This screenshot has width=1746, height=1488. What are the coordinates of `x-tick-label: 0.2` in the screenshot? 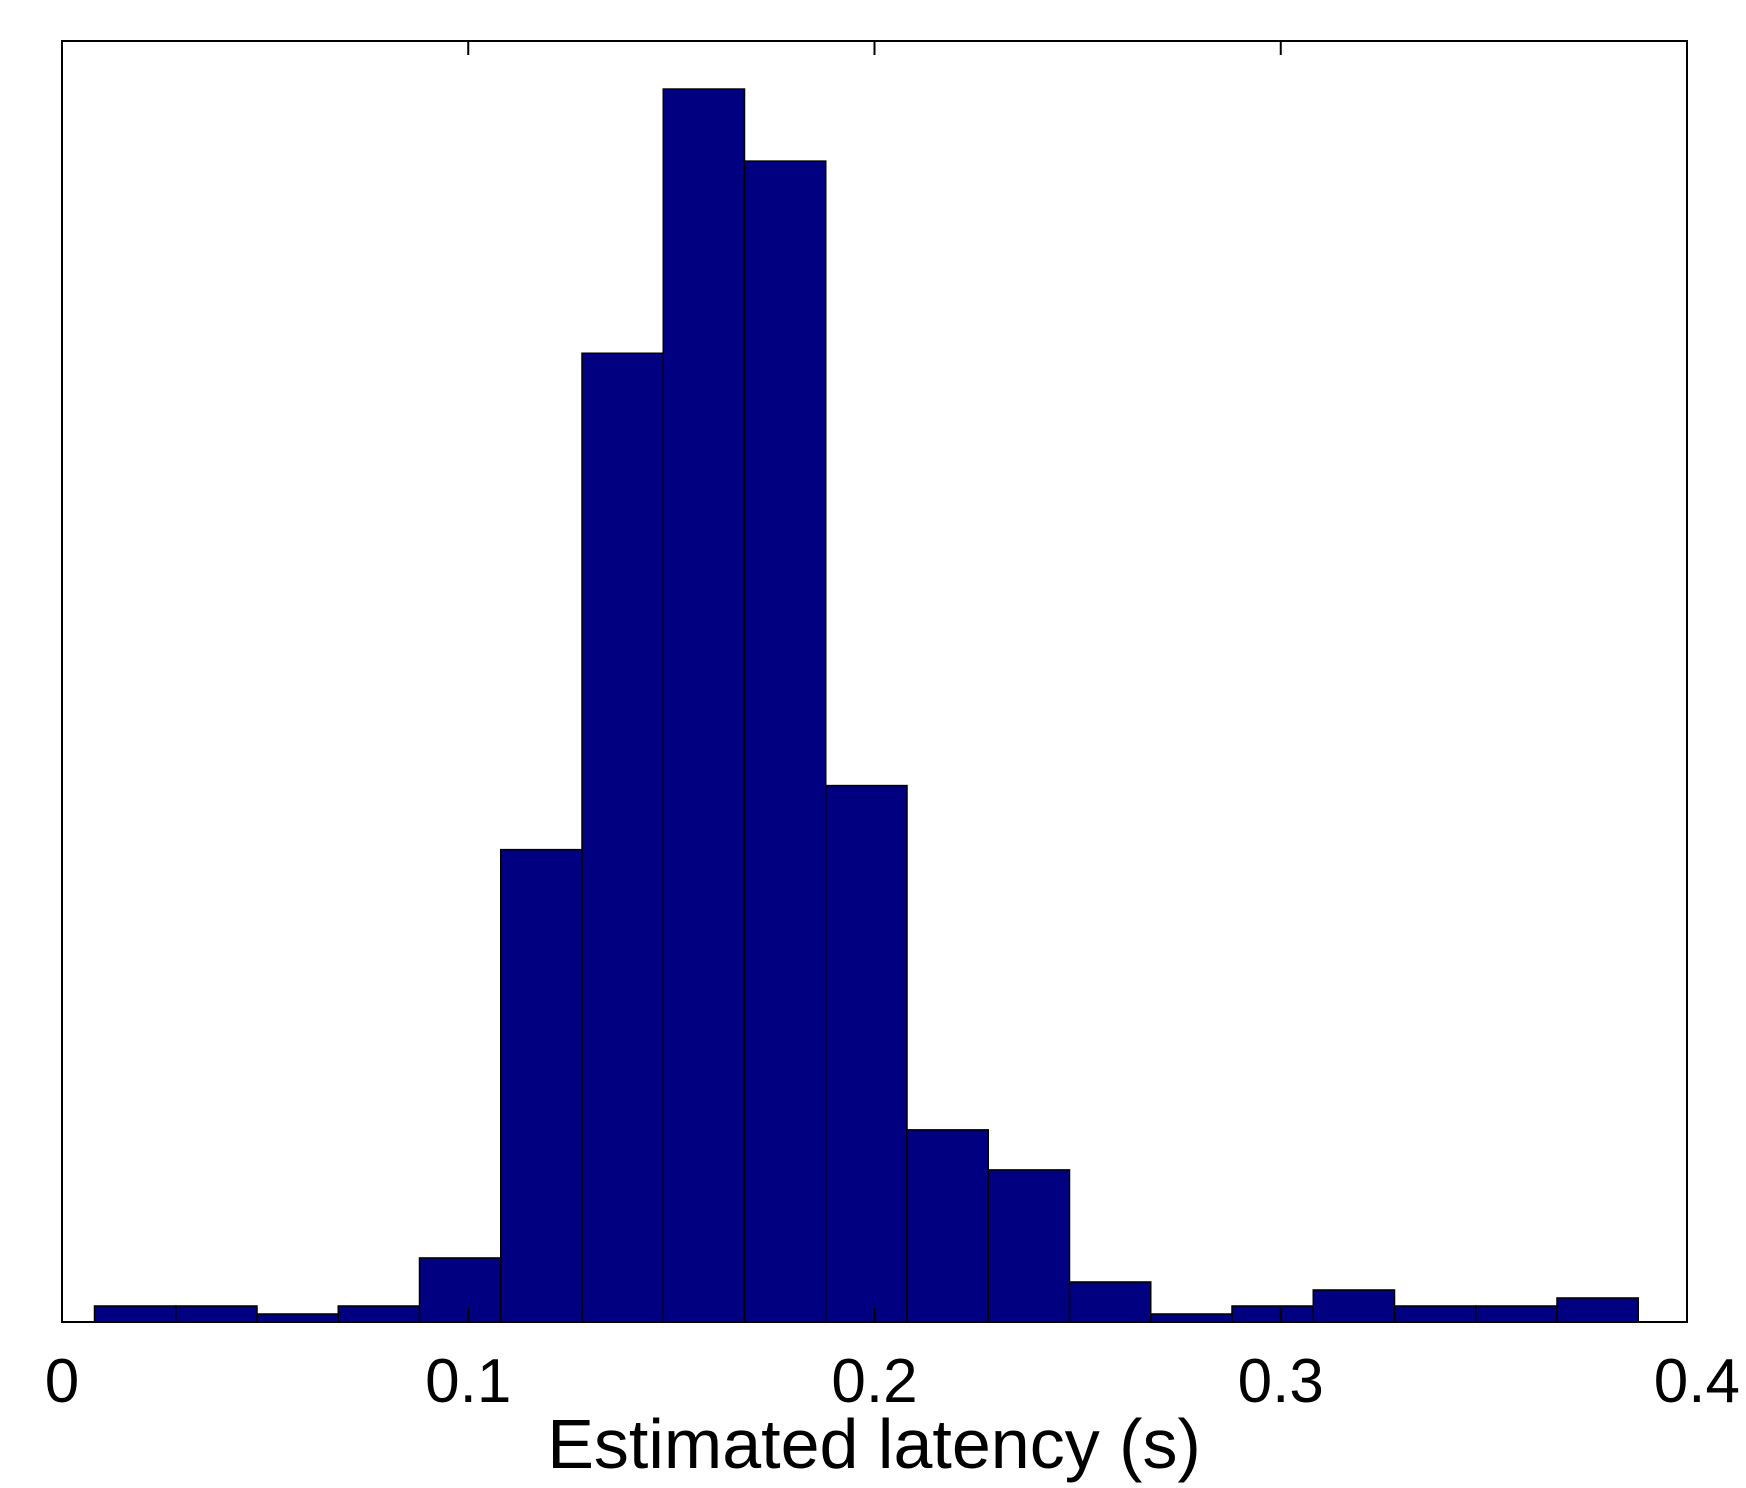 It's located at (874, 1381).